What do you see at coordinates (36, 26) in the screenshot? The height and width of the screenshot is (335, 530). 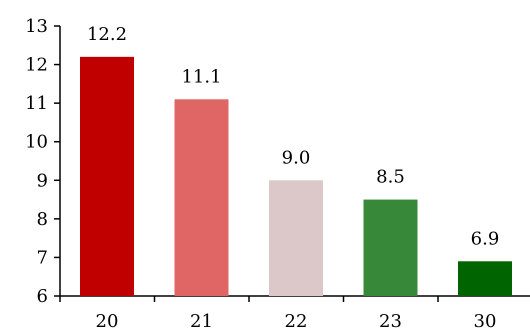 I see `y-tick-label: 13` at bounding box center [36, 26].